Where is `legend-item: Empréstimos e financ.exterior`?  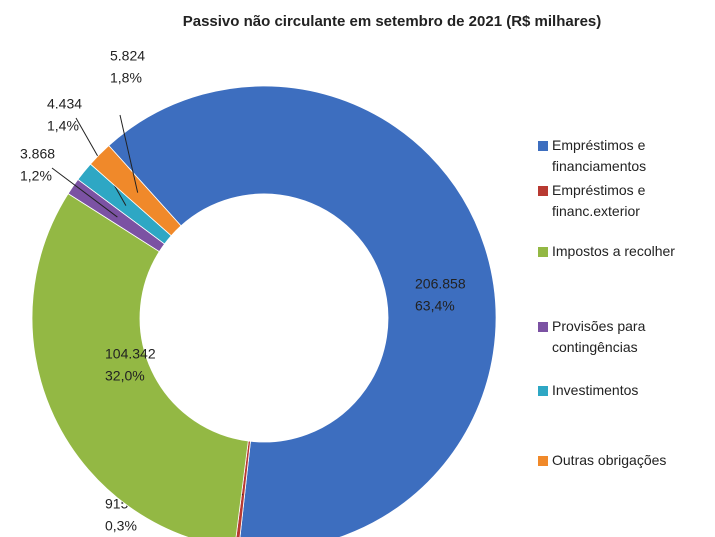 legend-item: Empréstimos e financ.exterior is located at coordinates (623, 201).